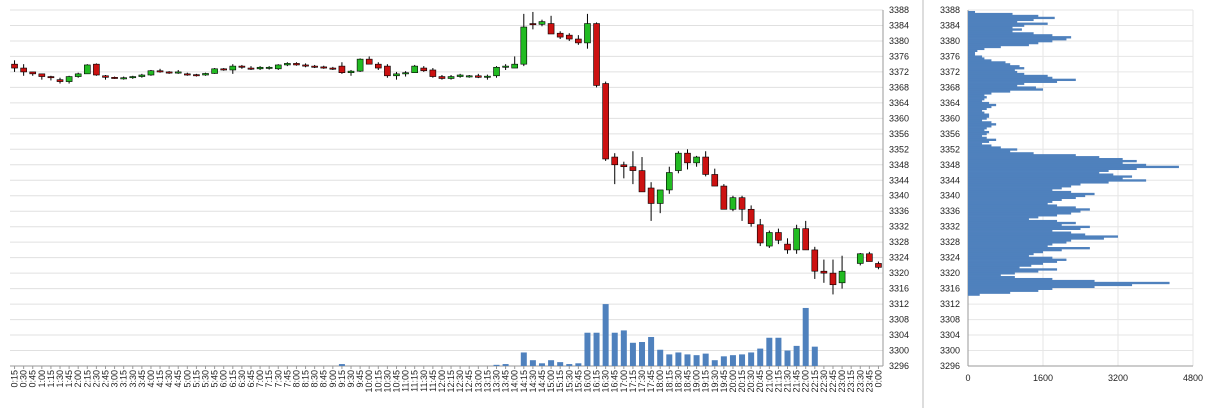 This screenshot has height=413, width=1211. I want to click on x-tick-label: 19:30, so click(715, 381).